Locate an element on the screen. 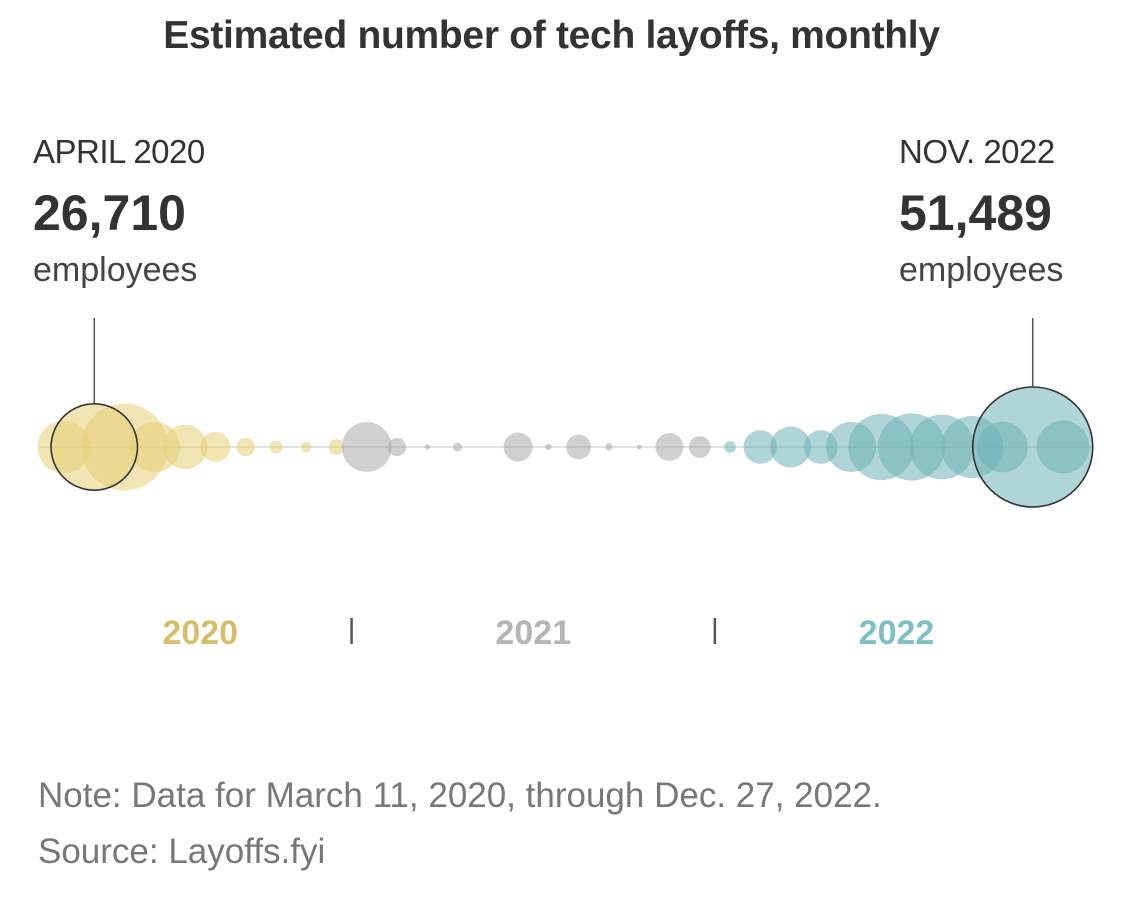 Image resolution: width=1133 pixels, height=907 pixels. source-text: Source: Layoffs.fyi is located at coordinates (182, 851).